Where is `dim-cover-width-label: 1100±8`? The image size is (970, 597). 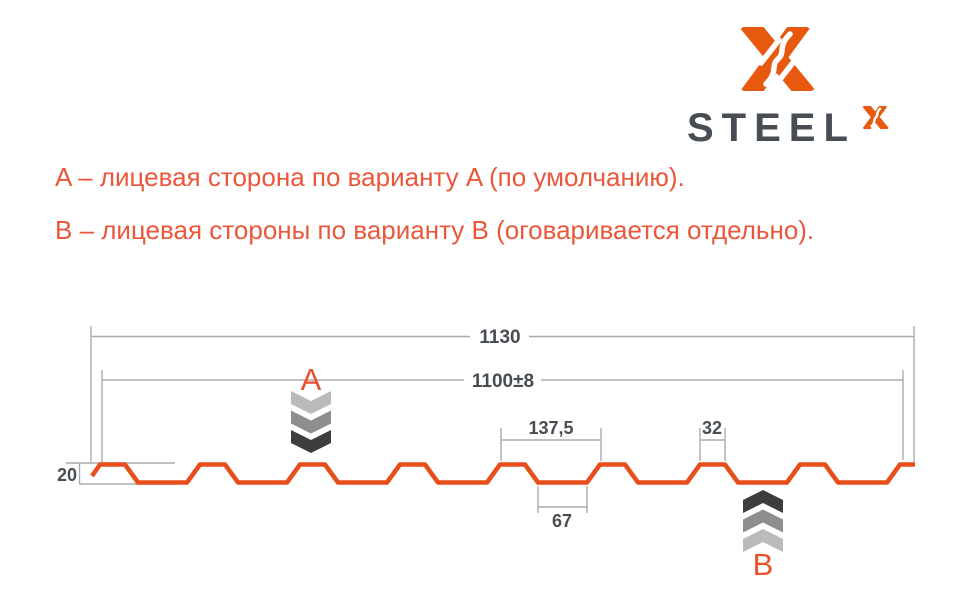 dim-cover-width-label: 1100±8 is located at coordinates (503, 381).